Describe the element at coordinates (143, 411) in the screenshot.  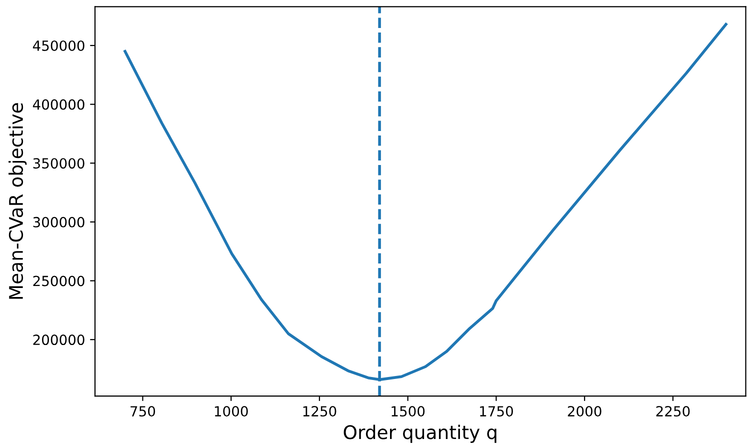
I see `x-tick-label: 750` at that location.